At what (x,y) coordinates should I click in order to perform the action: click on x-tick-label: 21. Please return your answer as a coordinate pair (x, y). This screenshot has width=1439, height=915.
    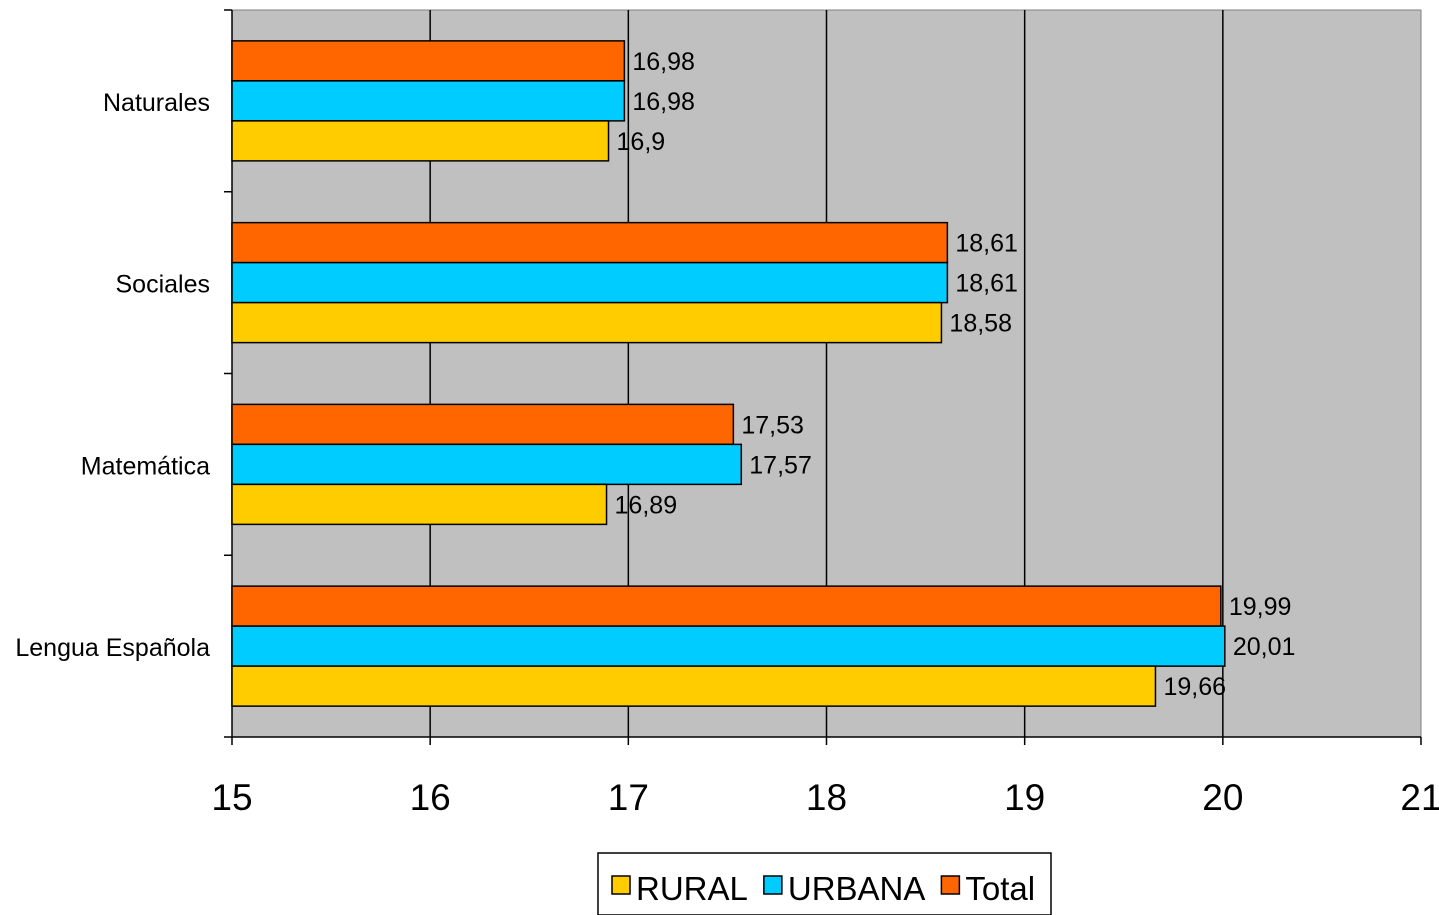
    Looking at the image, I should click on (1419, 797).